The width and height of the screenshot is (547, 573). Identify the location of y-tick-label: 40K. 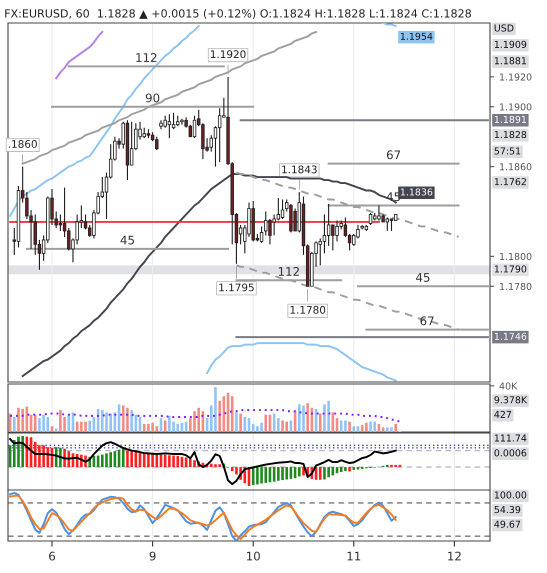
(508, 386).